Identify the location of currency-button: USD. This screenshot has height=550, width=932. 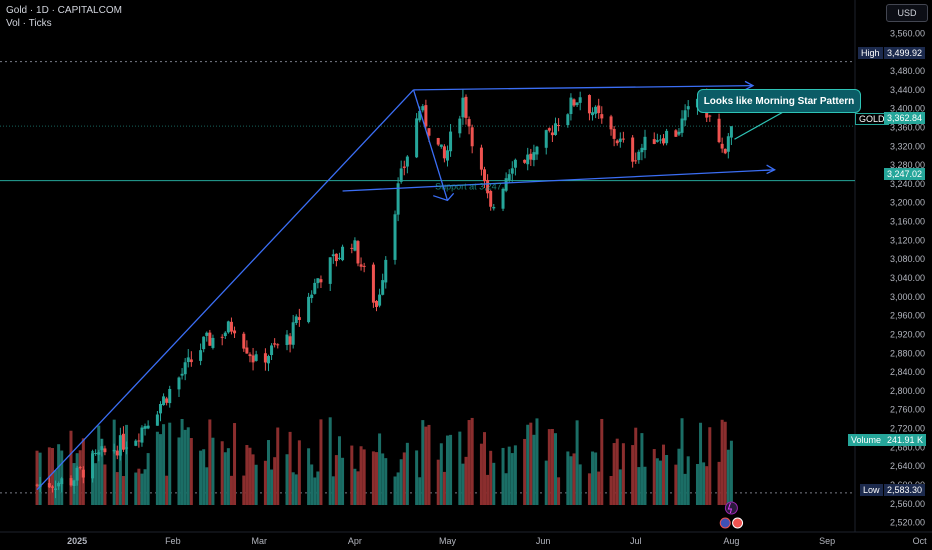
(907, 13).